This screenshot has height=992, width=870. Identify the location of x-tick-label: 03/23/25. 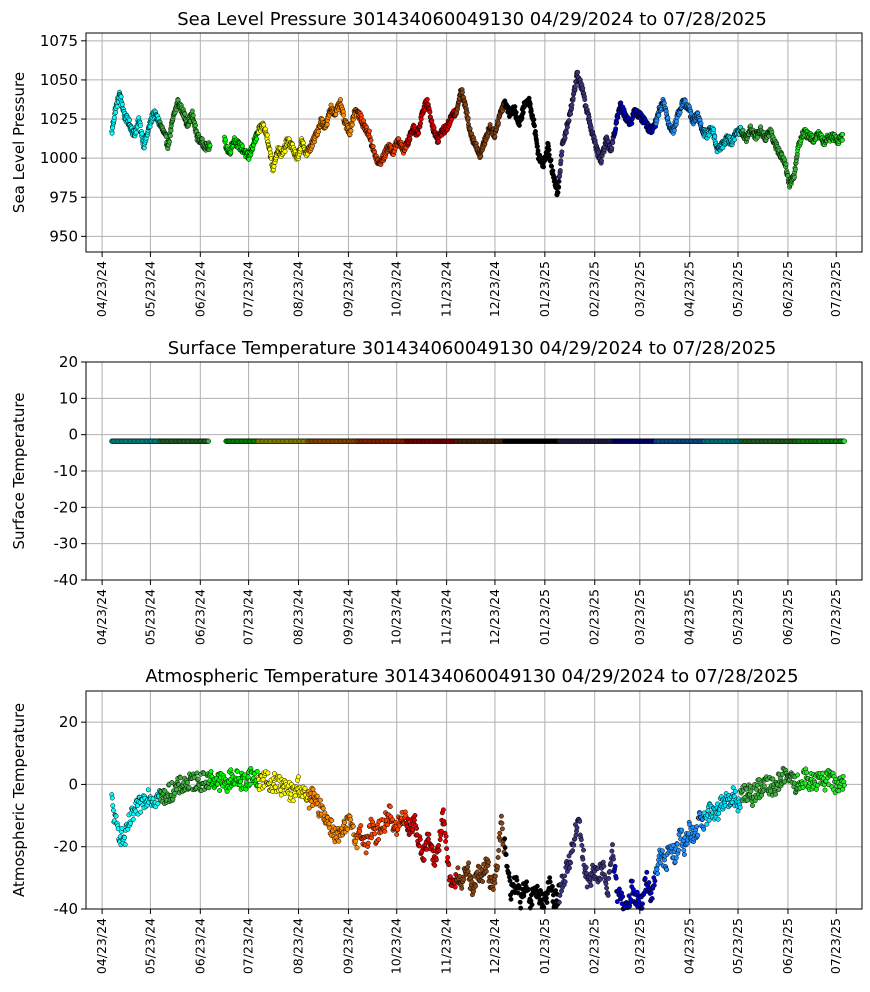
(639, 946).